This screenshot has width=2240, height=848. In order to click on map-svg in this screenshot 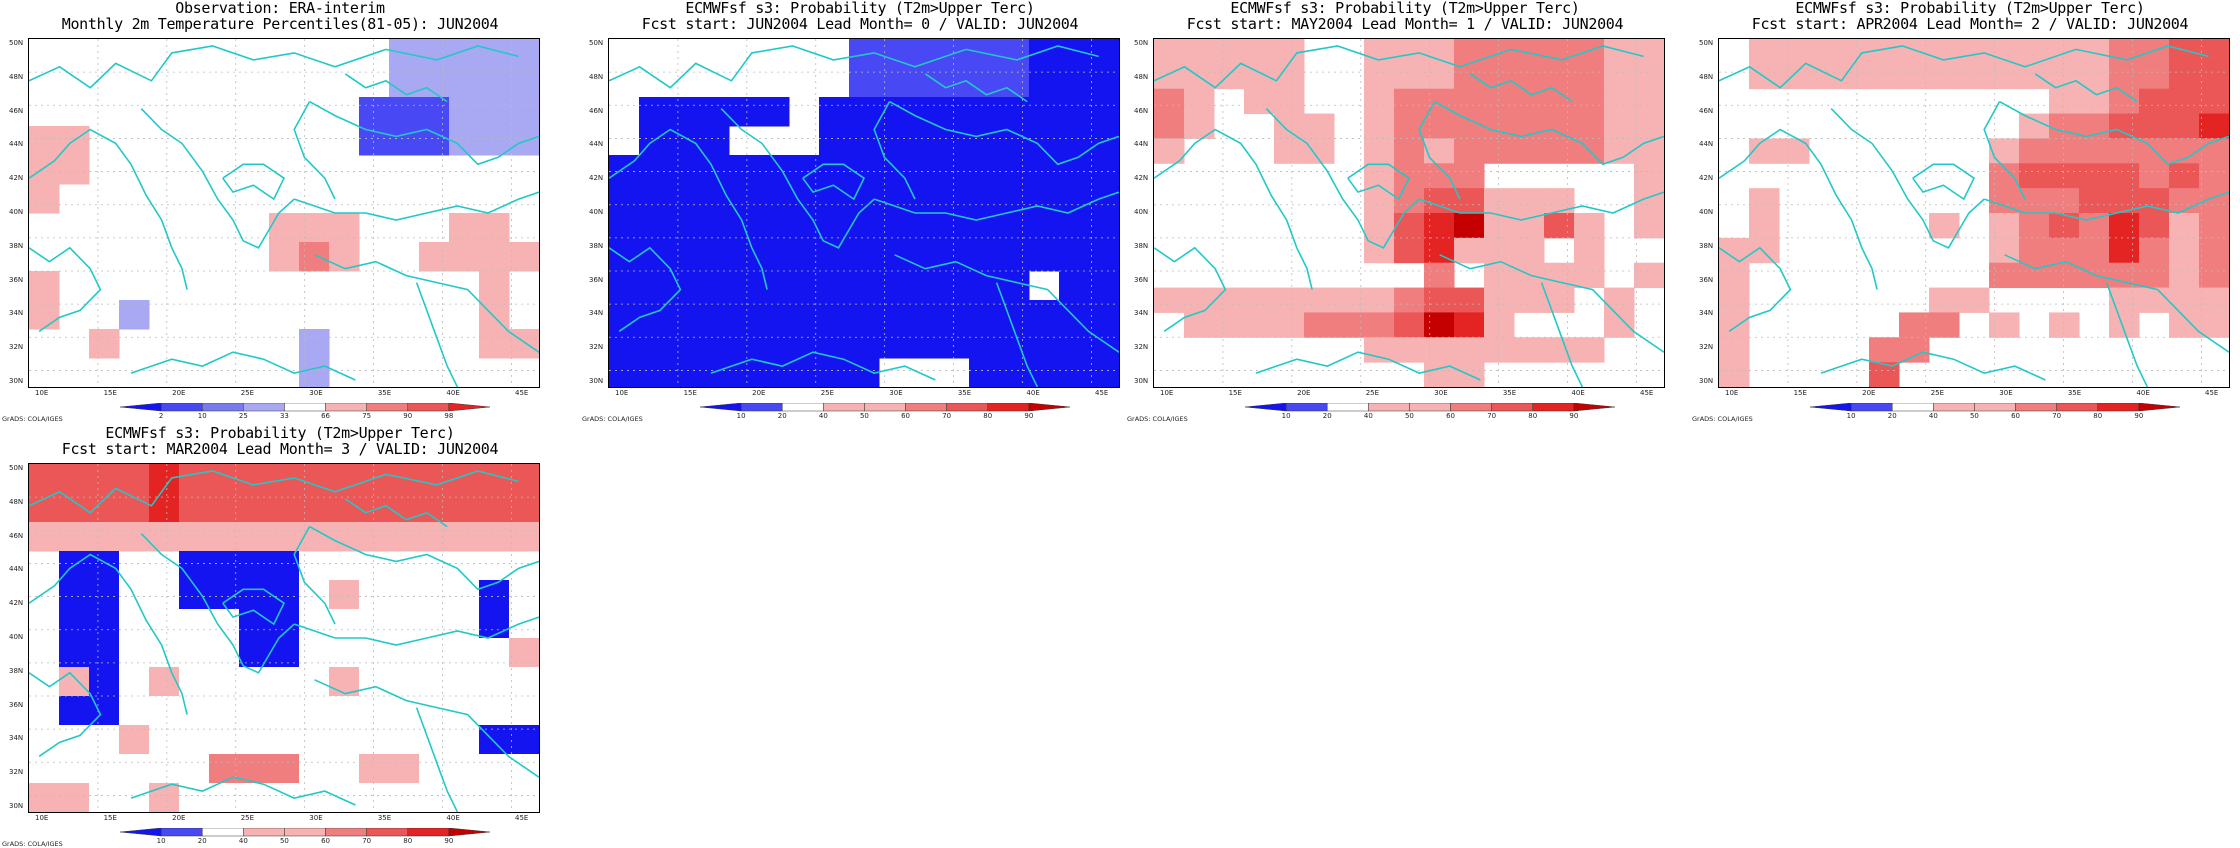, I will do `click(1409, 213)`.